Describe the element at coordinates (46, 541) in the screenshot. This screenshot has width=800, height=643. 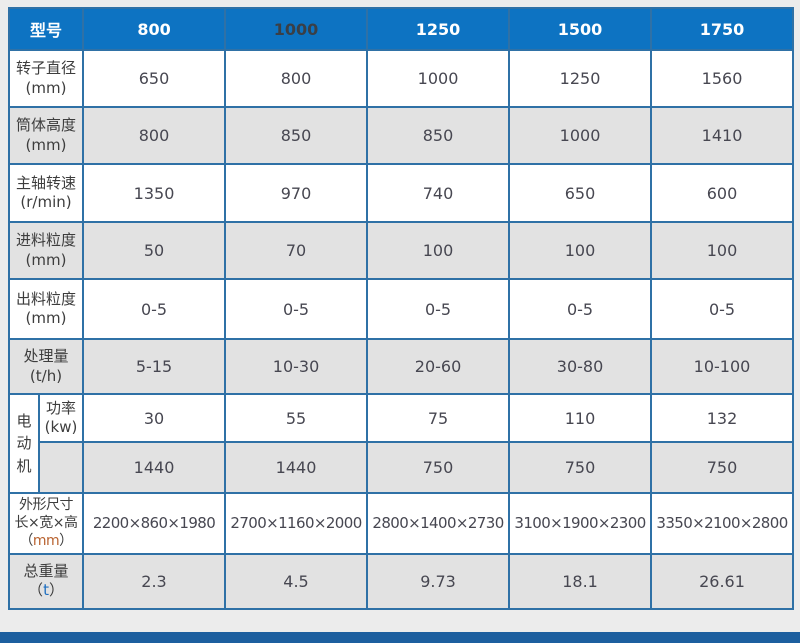
I see `row-label-unit: （mm）` at that location.